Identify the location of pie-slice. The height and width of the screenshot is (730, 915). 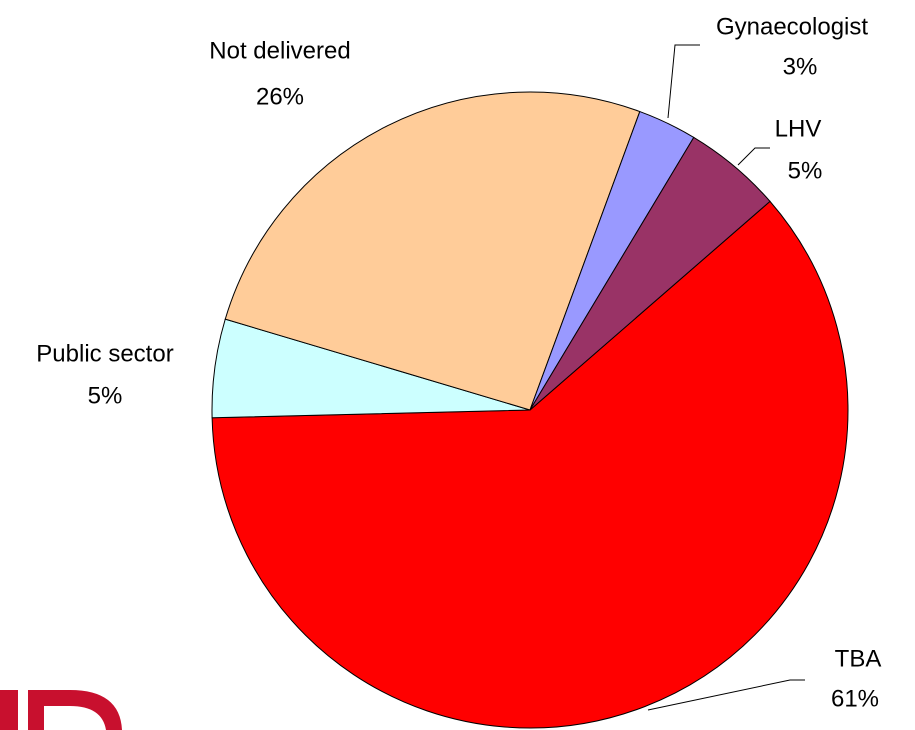
(650, 273).